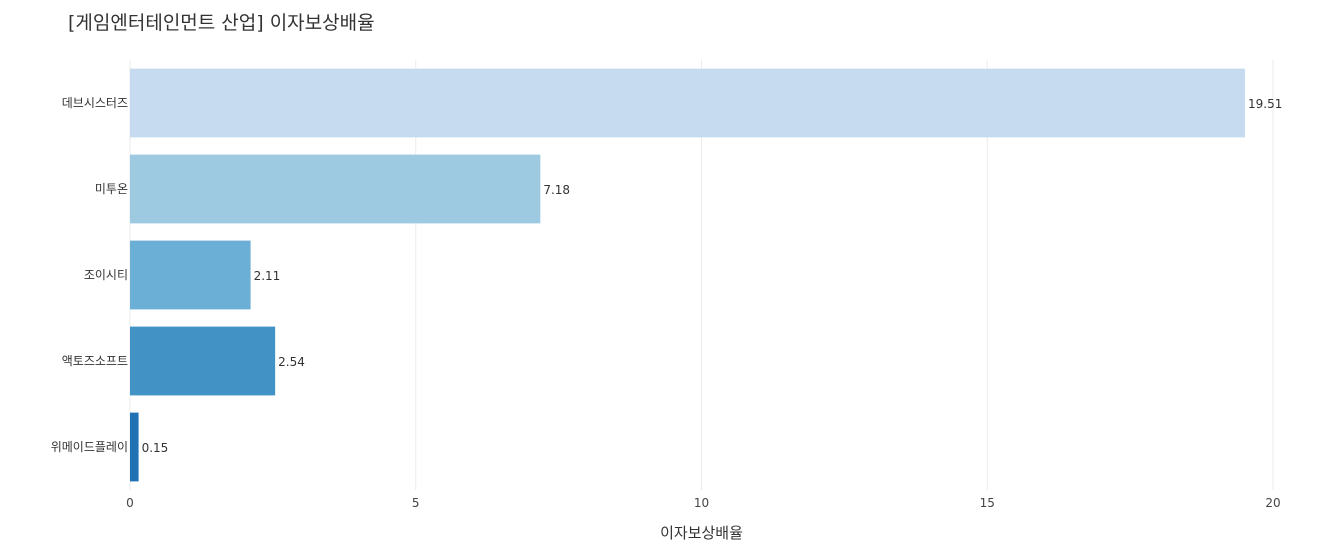 Image resolution: width=1344 pixels, height=550 pixels. Describe the element at coordinates (221, 23) in the screenshot. I see `chart-title: [게임엔터테인먼트 산업] 이자보상배율` at that location.